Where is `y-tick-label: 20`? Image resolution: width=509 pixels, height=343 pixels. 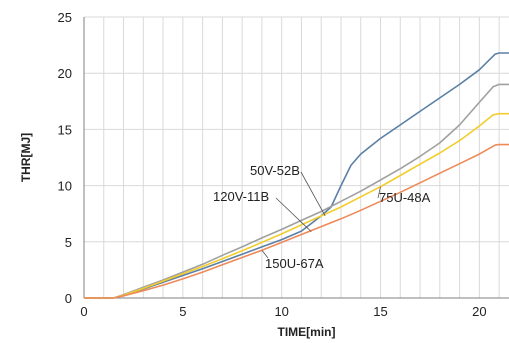 y-tick-label: 20 is located at coordinates (65, 73).